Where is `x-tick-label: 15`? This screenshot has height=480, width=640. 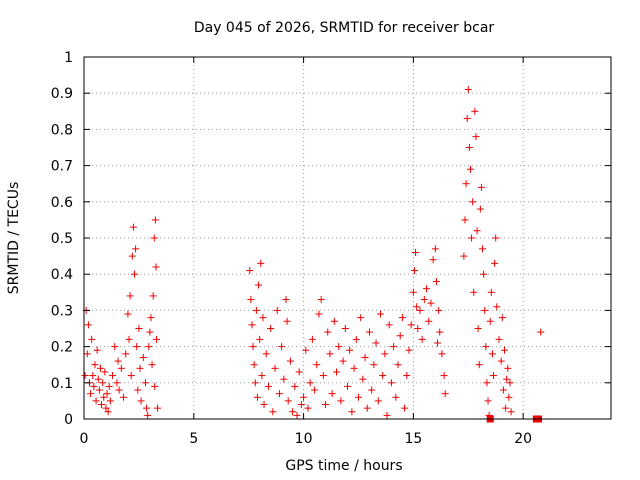 x-tick-label: 15 is located at coordinates (413, 439).